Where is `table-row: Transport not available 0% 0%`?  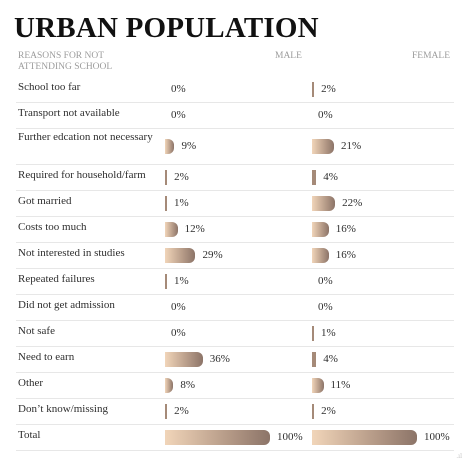 table-row: Transport not available 0% 0% is located at coordinates (235, 115).